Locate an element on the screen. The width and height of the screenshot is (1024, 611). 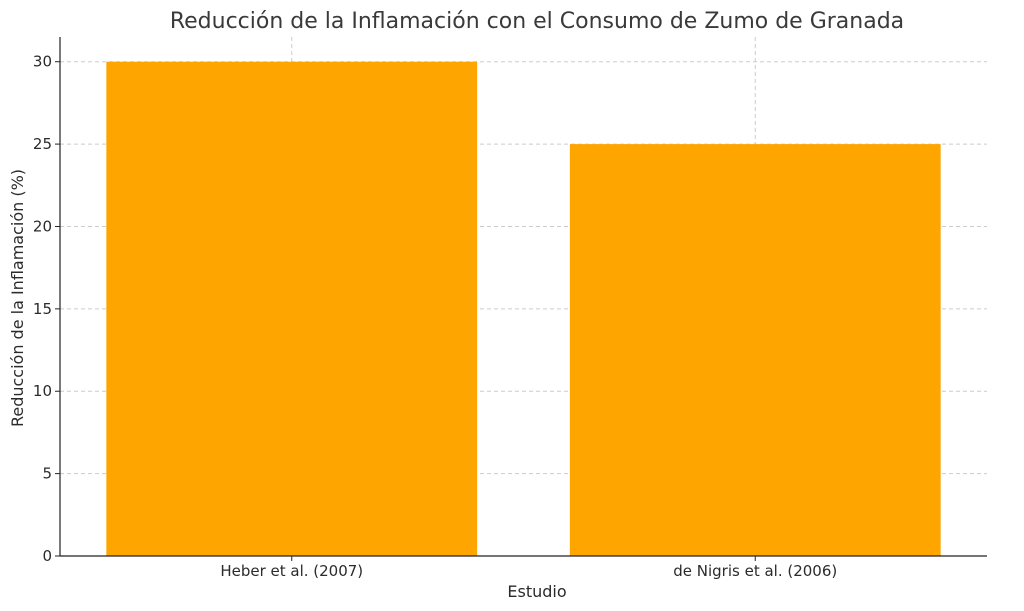
y-tick-label: 30 is located at coordinates (42, 62).